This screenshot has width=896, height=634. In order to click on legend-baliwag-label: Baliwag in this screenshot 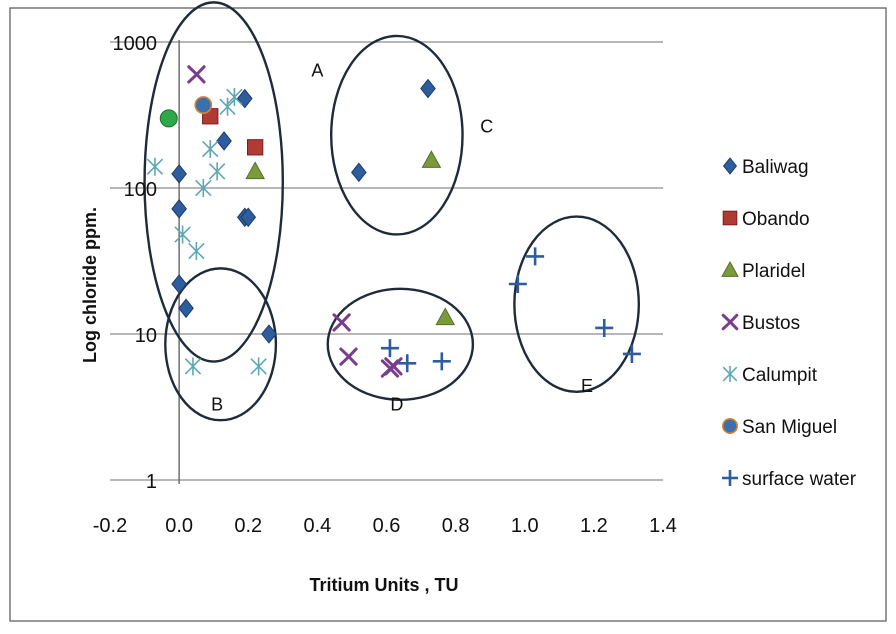, I will do `click(775, 167)`.